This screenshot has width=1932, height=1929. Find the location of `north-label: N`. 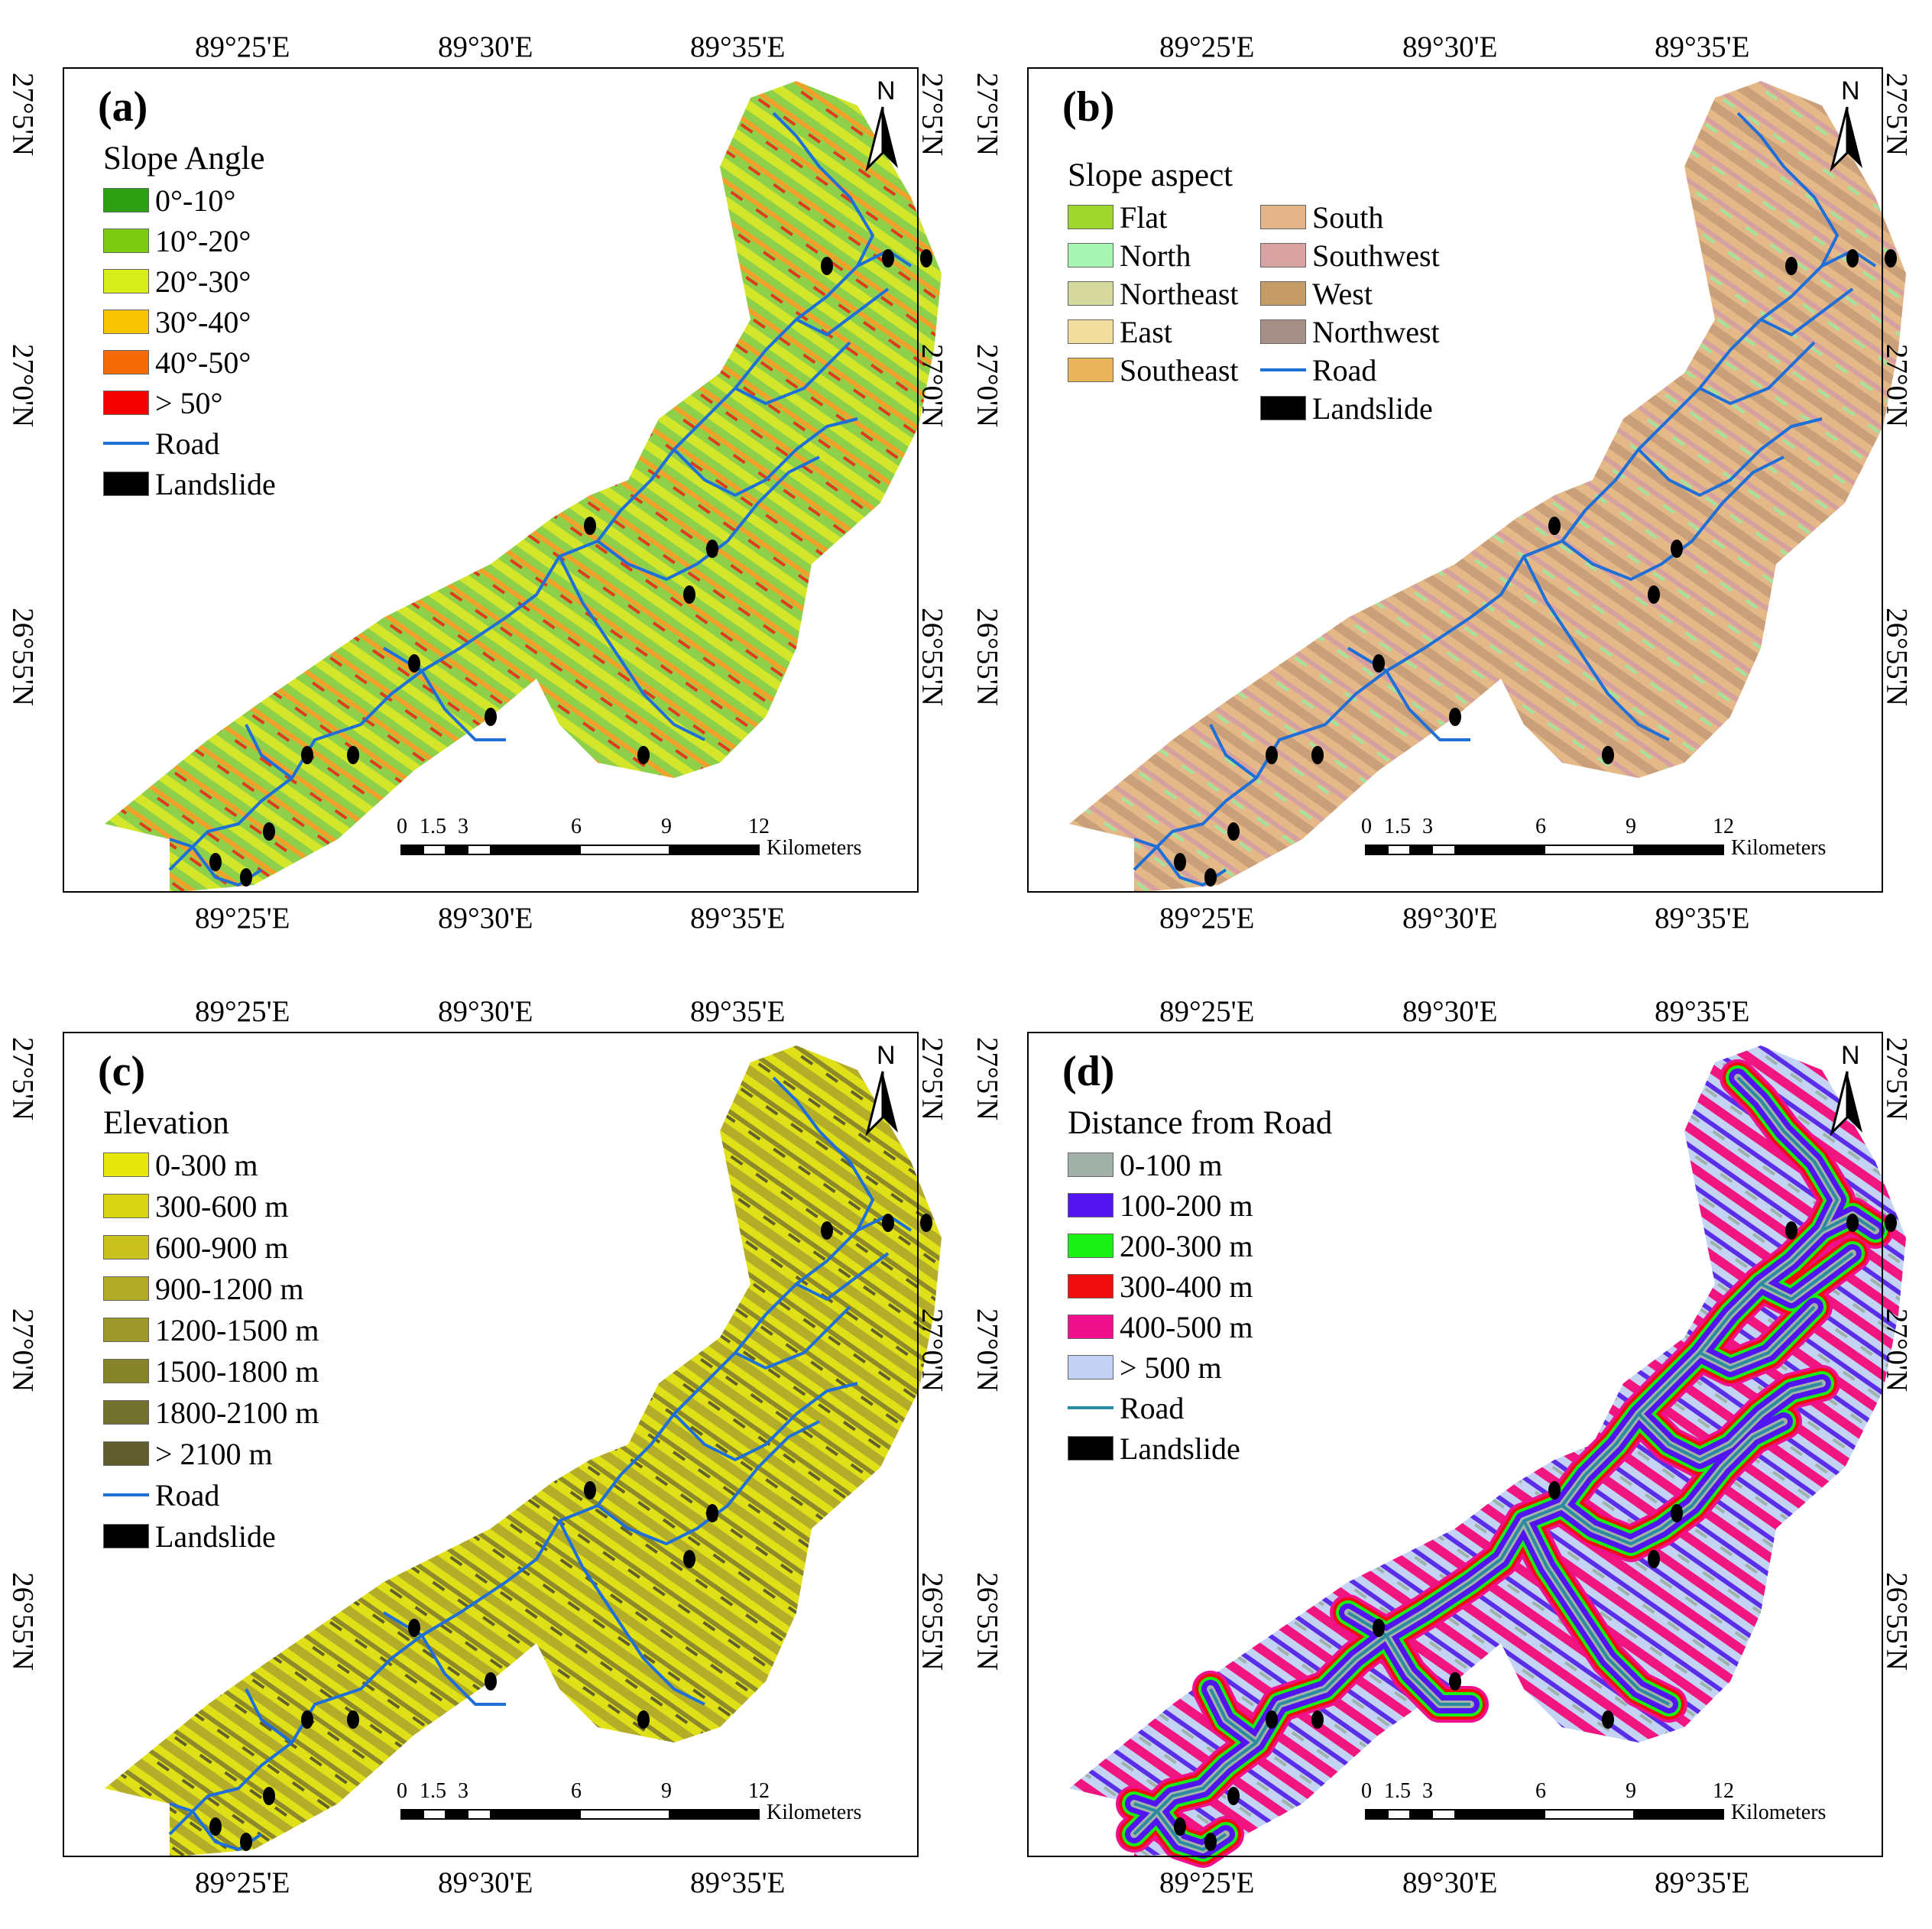

north-label: N is located at coordinates (1850, 1055).